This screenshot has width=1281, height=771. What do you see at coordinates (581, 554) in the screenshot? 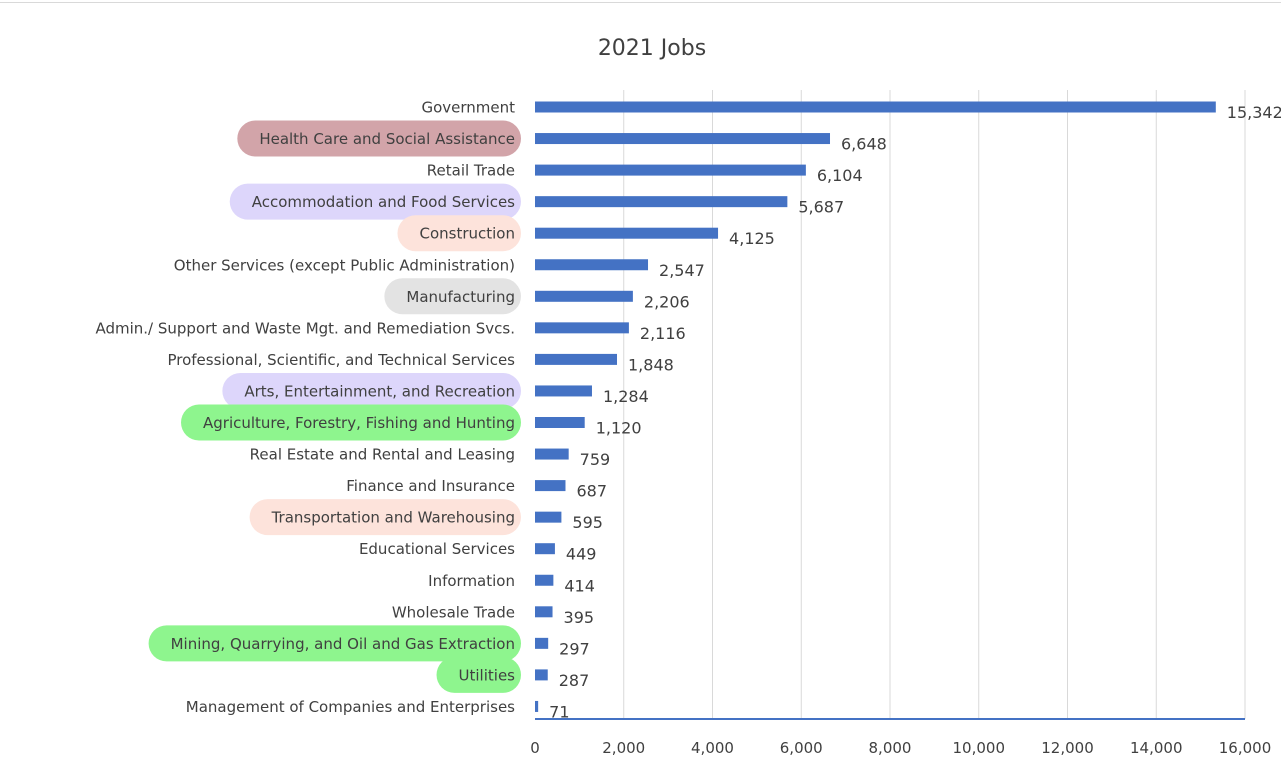
I see `data-label: 449` at bounding box center [581, 554].